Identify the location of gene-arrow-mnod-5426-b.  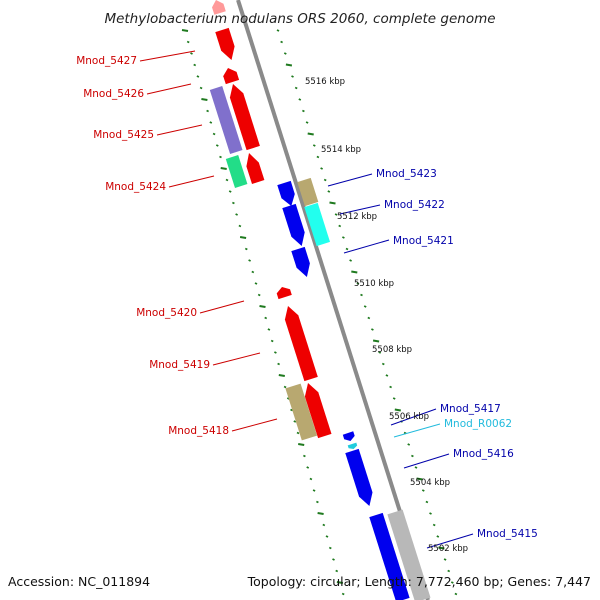
(244, 117).